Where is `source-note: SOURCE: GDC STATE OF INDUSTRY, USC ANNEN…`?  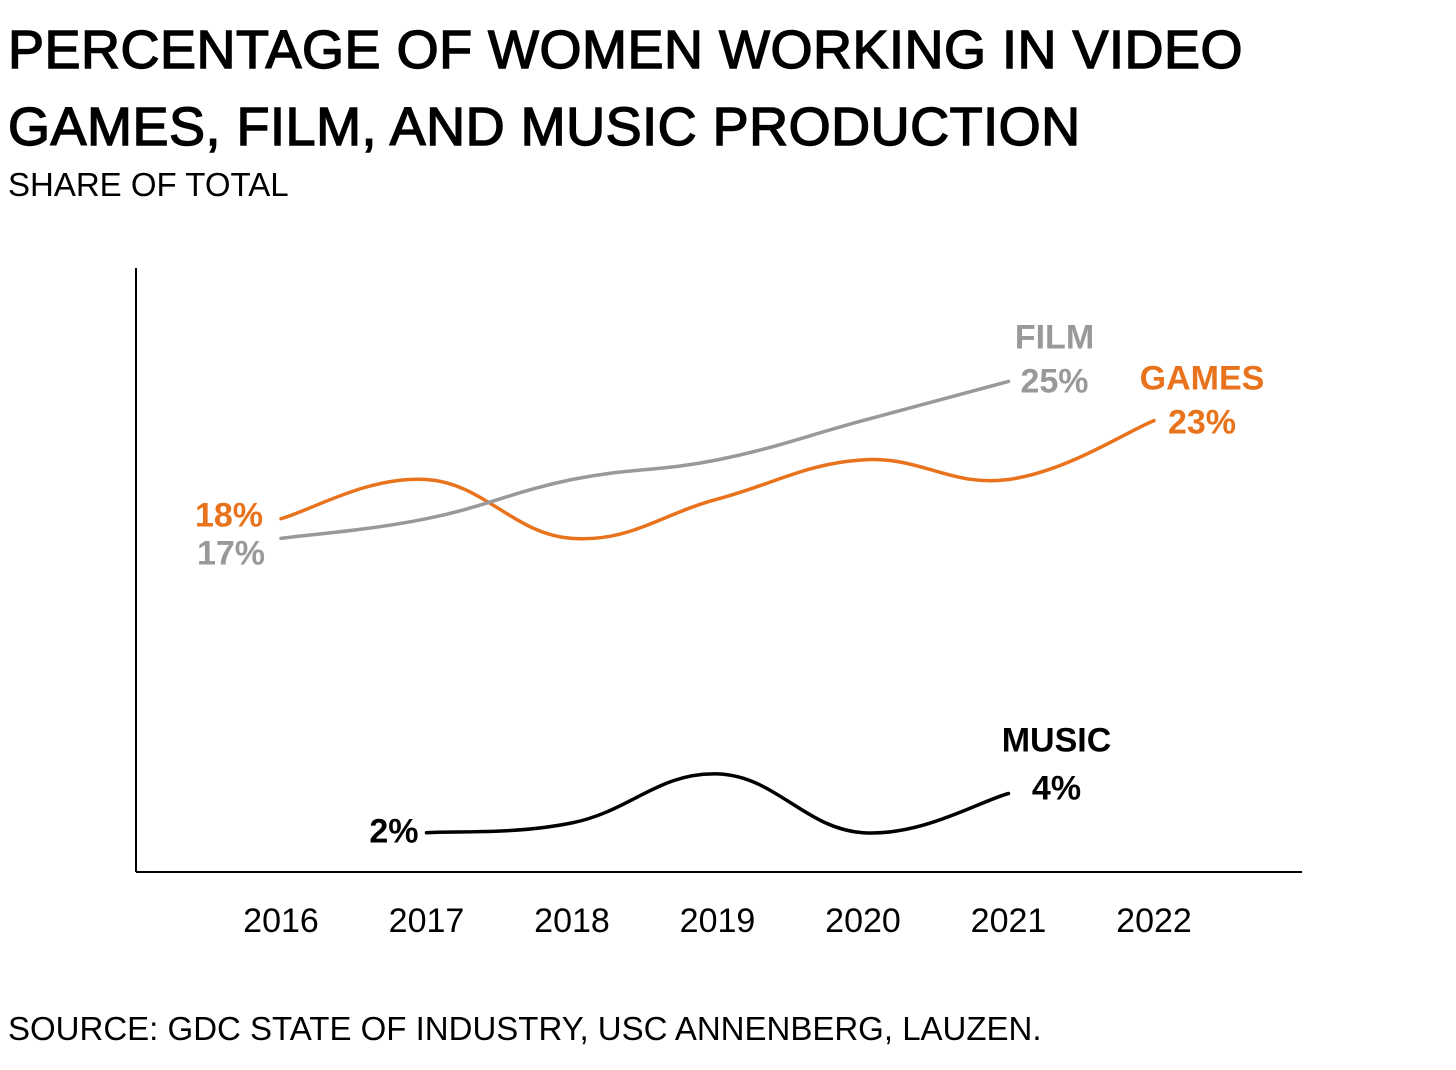 source-note: SOURCE: GDC STATE OF INDUSTRY, USC ANNEN… is located at coordinates (525, 1028).